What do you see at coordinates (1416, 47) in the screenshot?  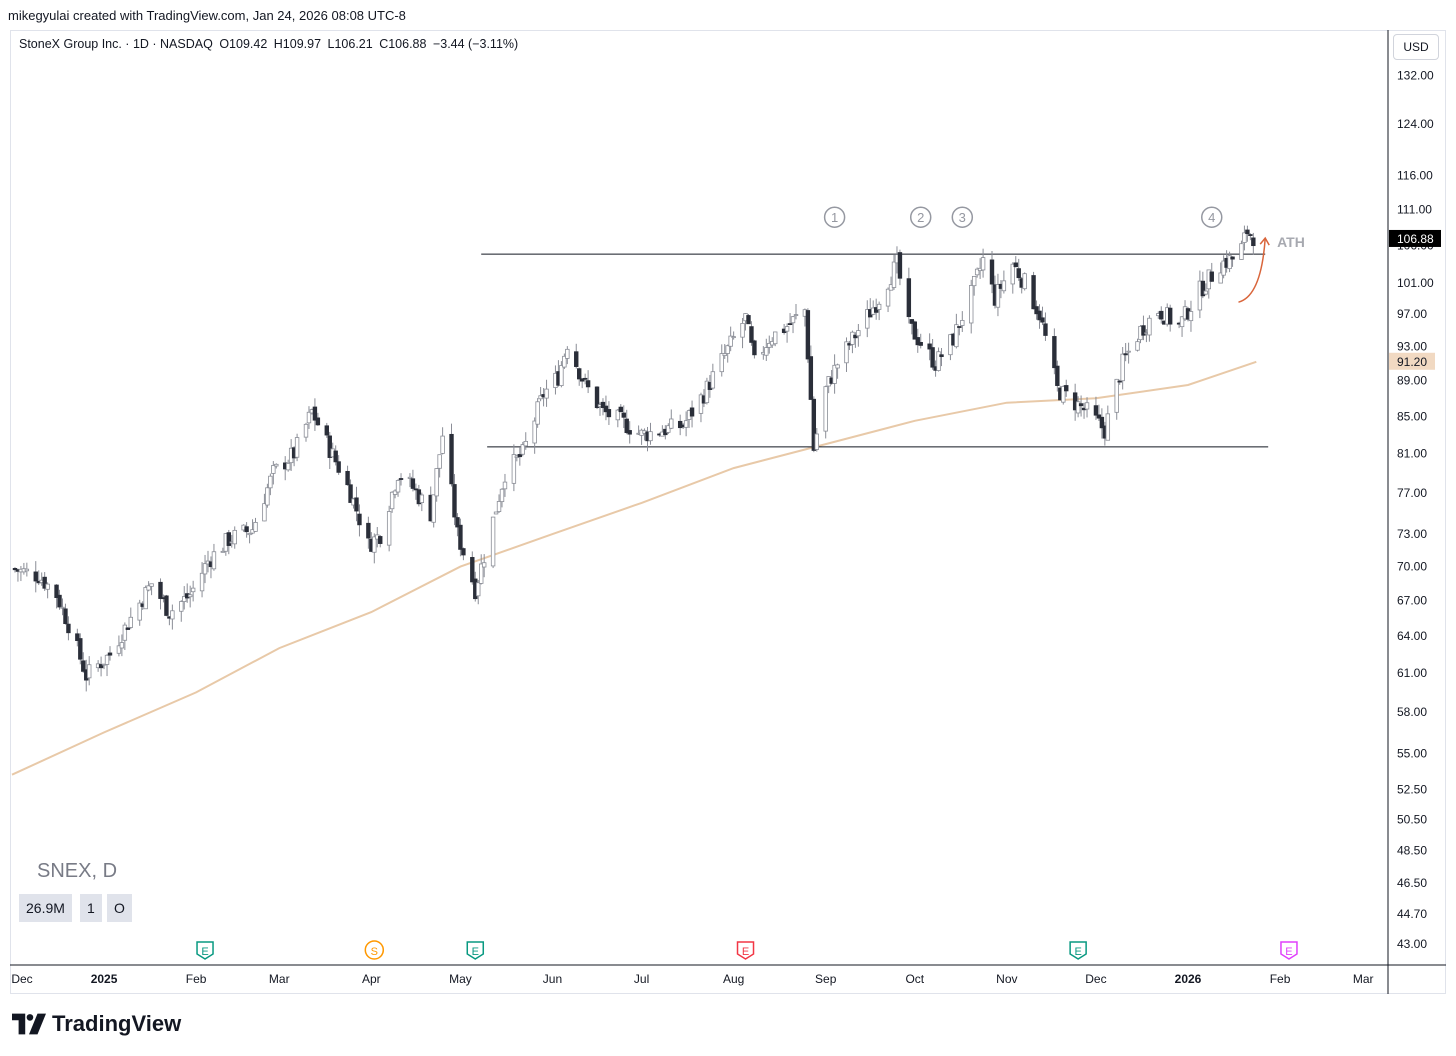 I see `currency-button: USD` at bounding box center [1416, 47].